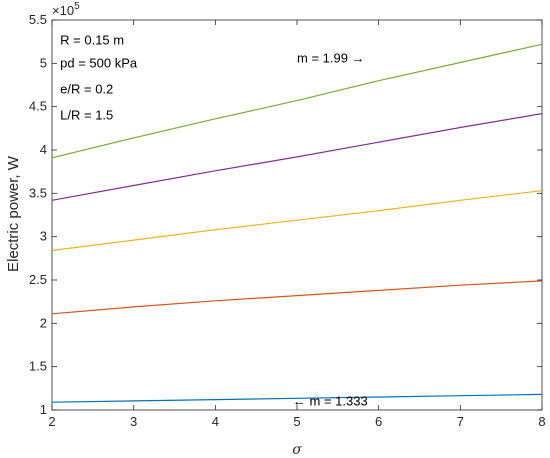  What do you see at coordinates (43, 409) in the screenshot?
I see `y-tick-label: 1` at bounding box center [43, 409].